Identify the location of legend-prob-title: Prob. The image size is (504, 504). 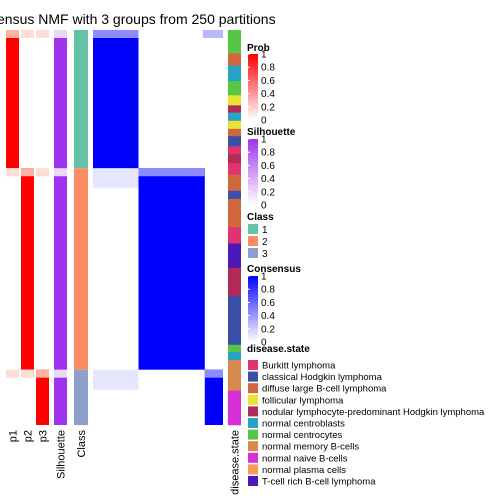
(258, 48).